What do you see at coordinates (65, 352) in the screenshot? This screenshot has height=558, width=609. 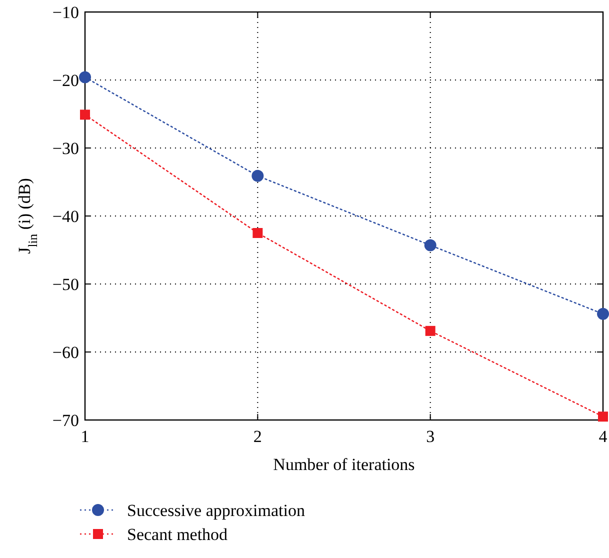 I see `y-tick-label: −60` at bounding box center [65, 352].